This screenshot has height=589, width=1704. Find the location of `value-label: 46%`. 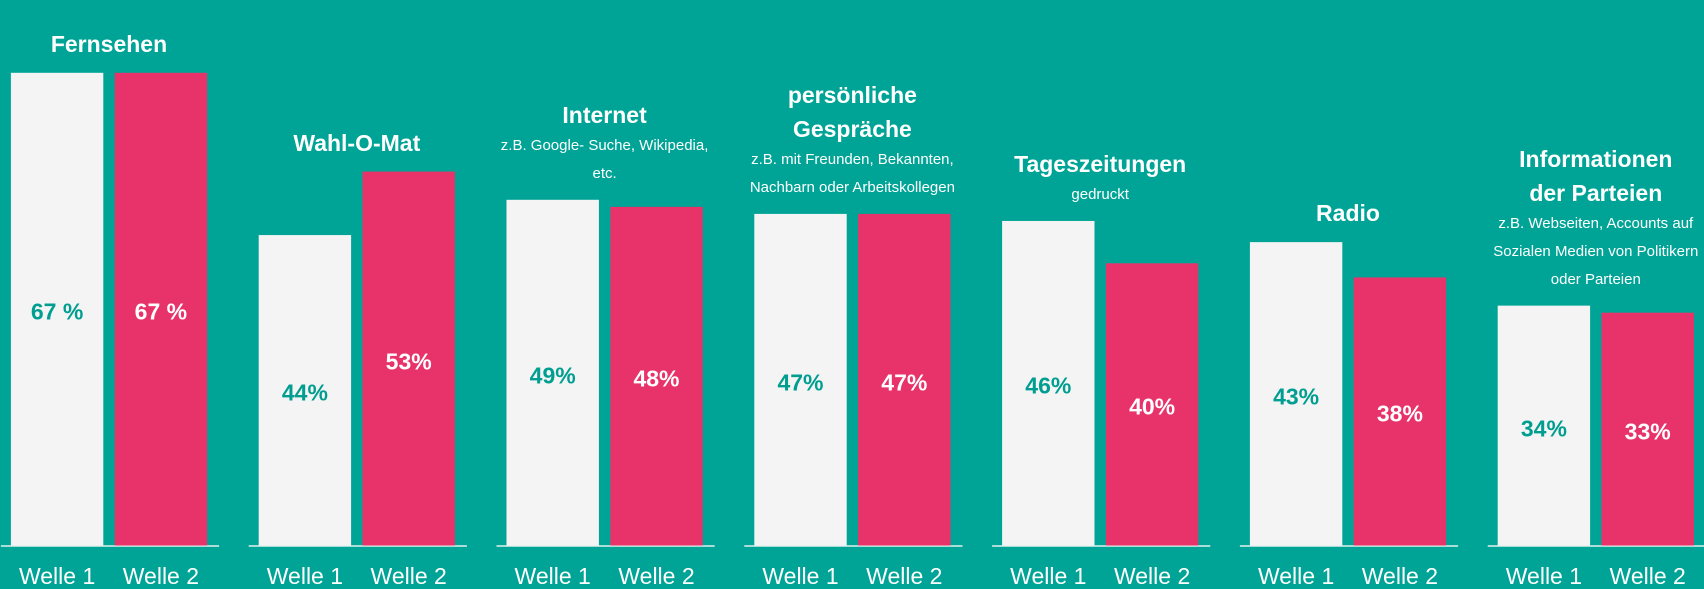

value-label: 46% is located at coordinates (1048, 385).